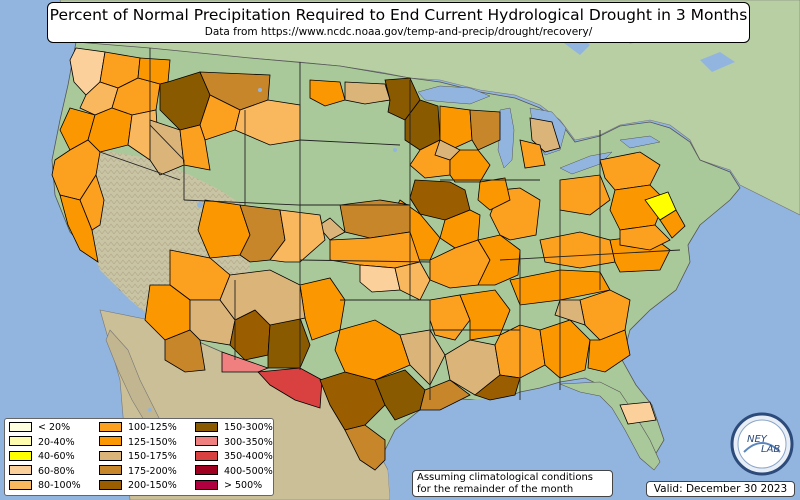  I want to click on legend-item: 350-400%, so click(234, 456).